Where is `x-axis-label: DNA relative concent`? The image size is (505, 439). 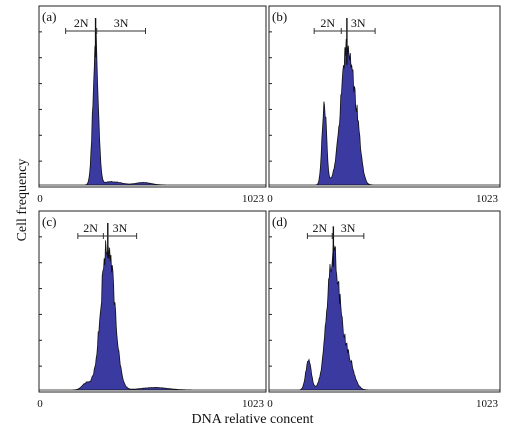 x-axis-label: DNA relative concent is located at coordinates (252, 419).